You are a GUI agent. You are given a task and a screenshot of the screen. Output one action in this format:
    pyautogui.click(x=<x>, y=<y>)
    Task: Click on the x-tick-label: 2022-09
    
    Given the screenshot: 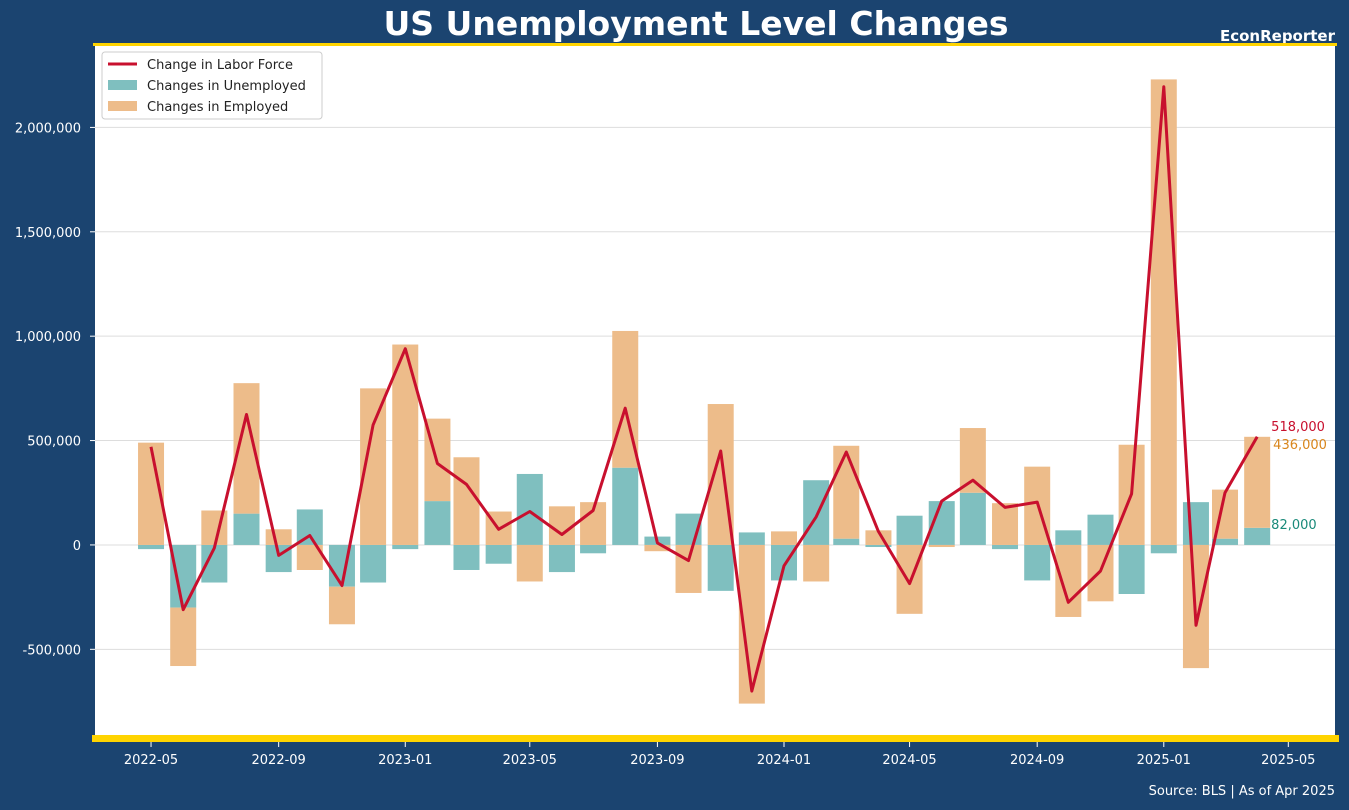 What is the action you would take?
    pyautogui.click(x=279, y=760)
    